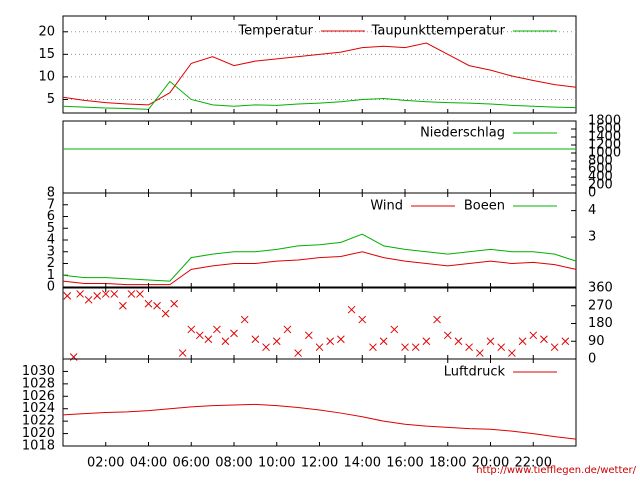 The height and width of the screenshot is (484, 640). What do you see at coordinates (51, 240) in the screenshot?
I see `y-tick-label: 4` at bounding box center [51, 240].